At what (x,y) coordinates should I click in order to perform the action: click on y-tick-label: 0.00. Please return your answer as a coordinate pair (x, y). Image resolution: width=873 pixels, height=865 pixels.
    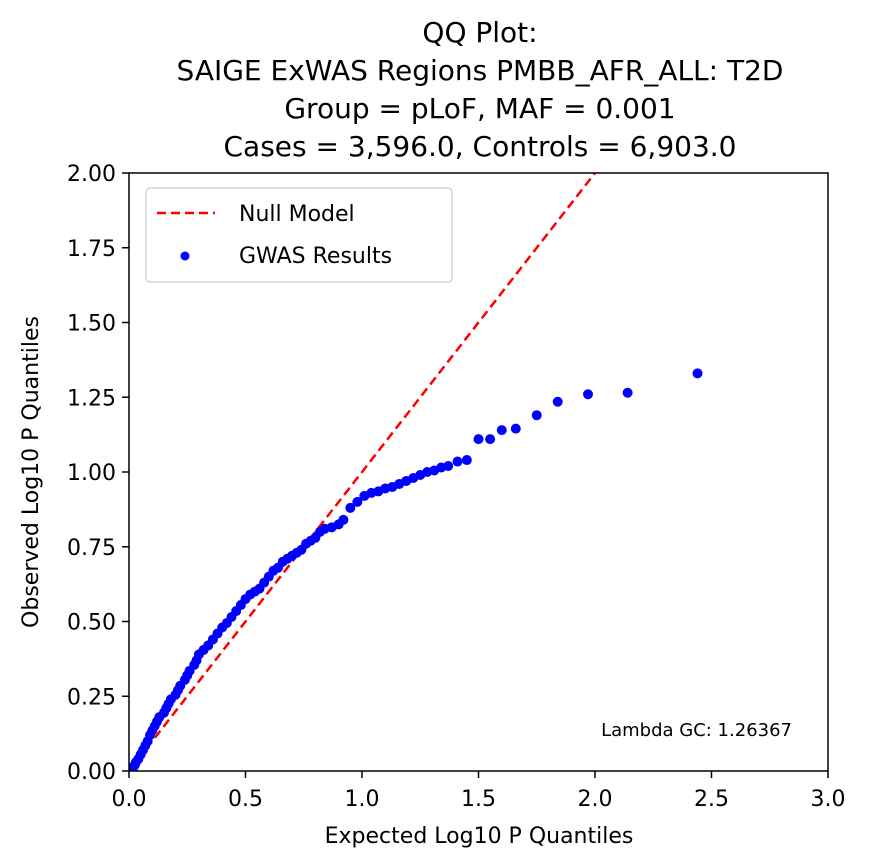
    Looking at the image, I should click on (91, 772).